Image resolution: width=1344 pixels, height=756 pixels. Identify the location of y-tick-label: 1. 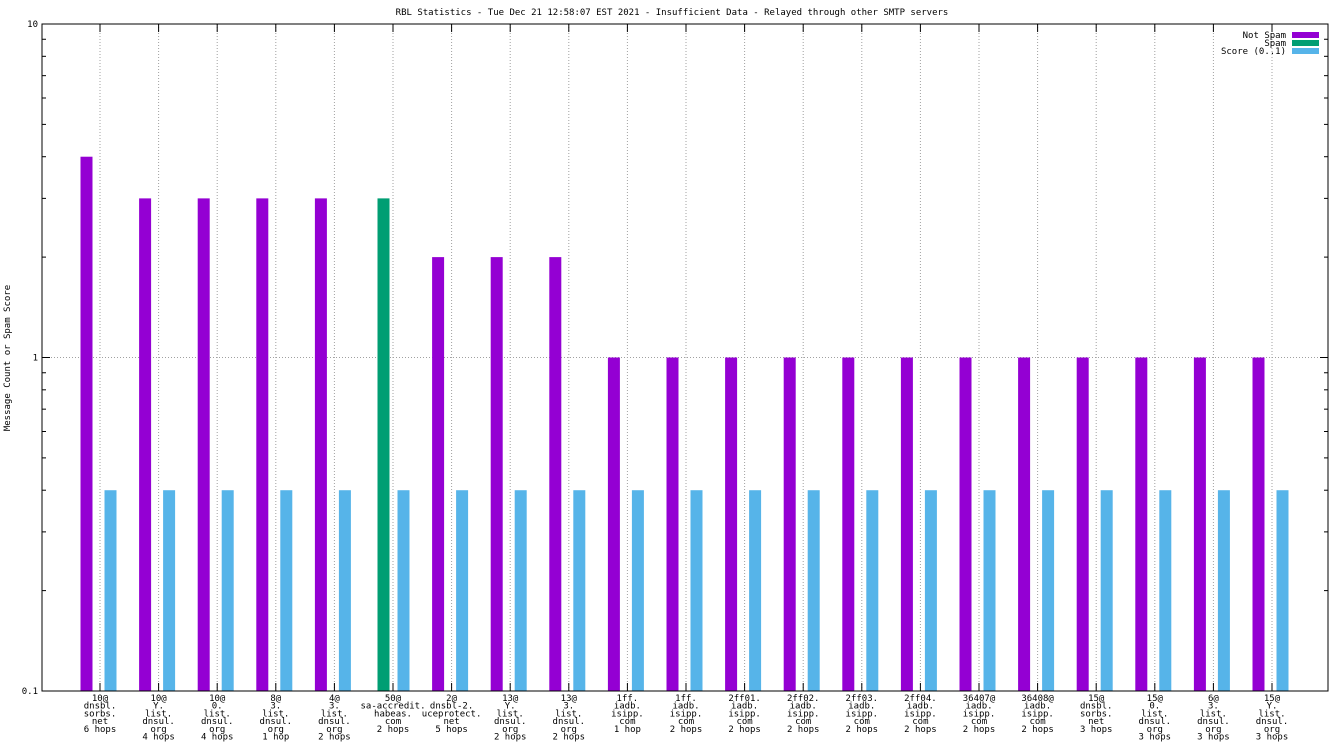
(35, 359).